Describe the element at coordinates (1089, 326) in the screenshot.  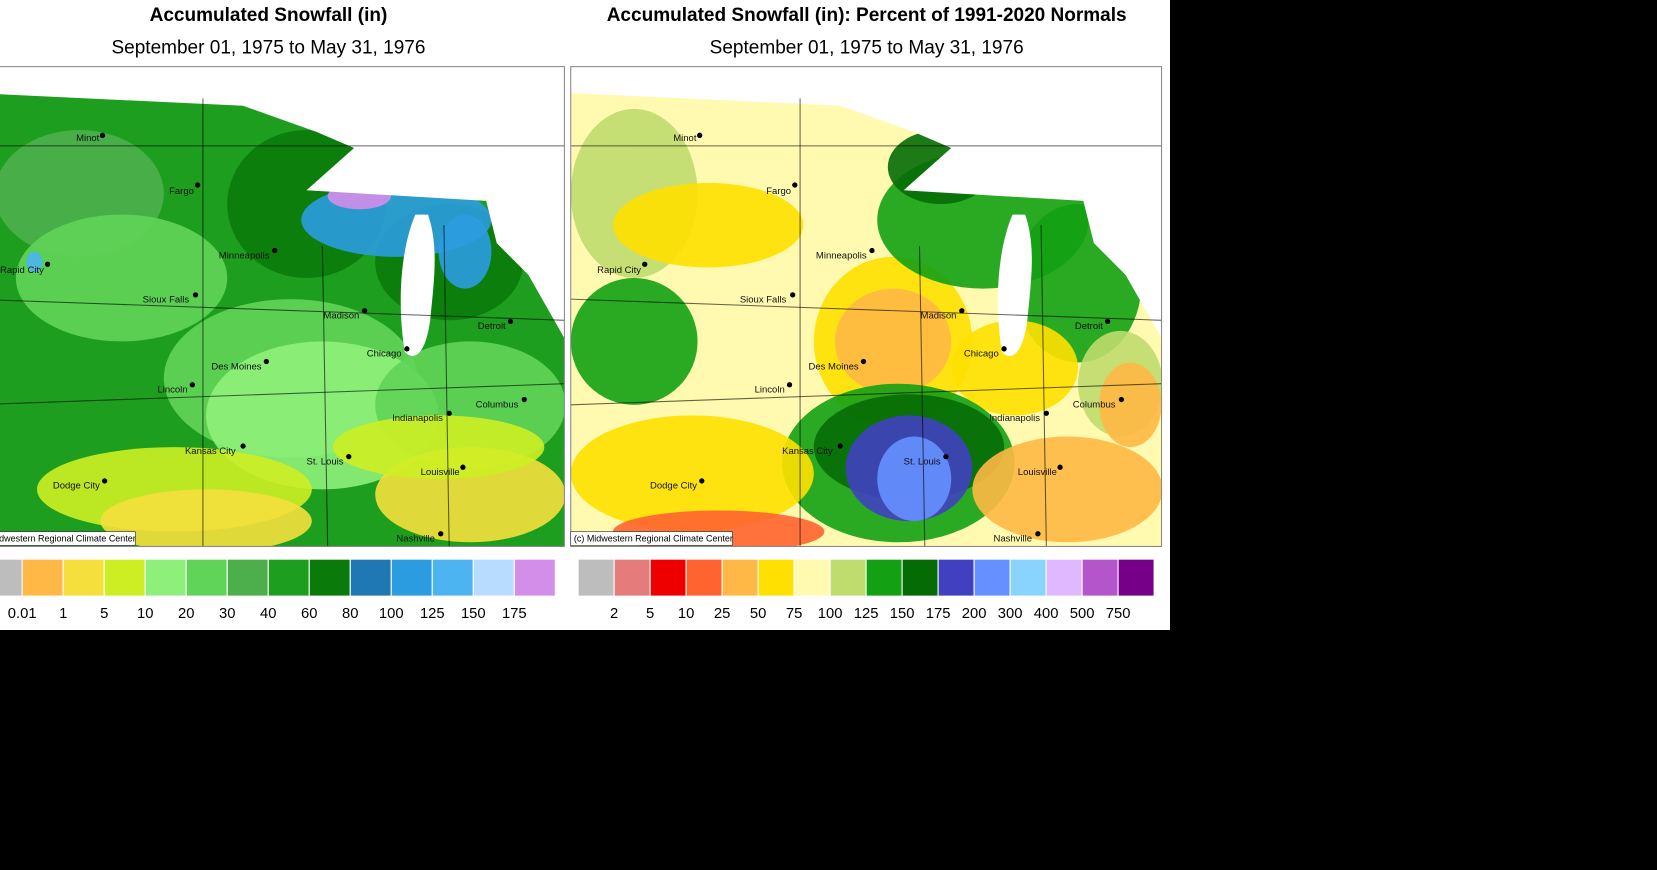
I see `city-label: Detroit` at that location.